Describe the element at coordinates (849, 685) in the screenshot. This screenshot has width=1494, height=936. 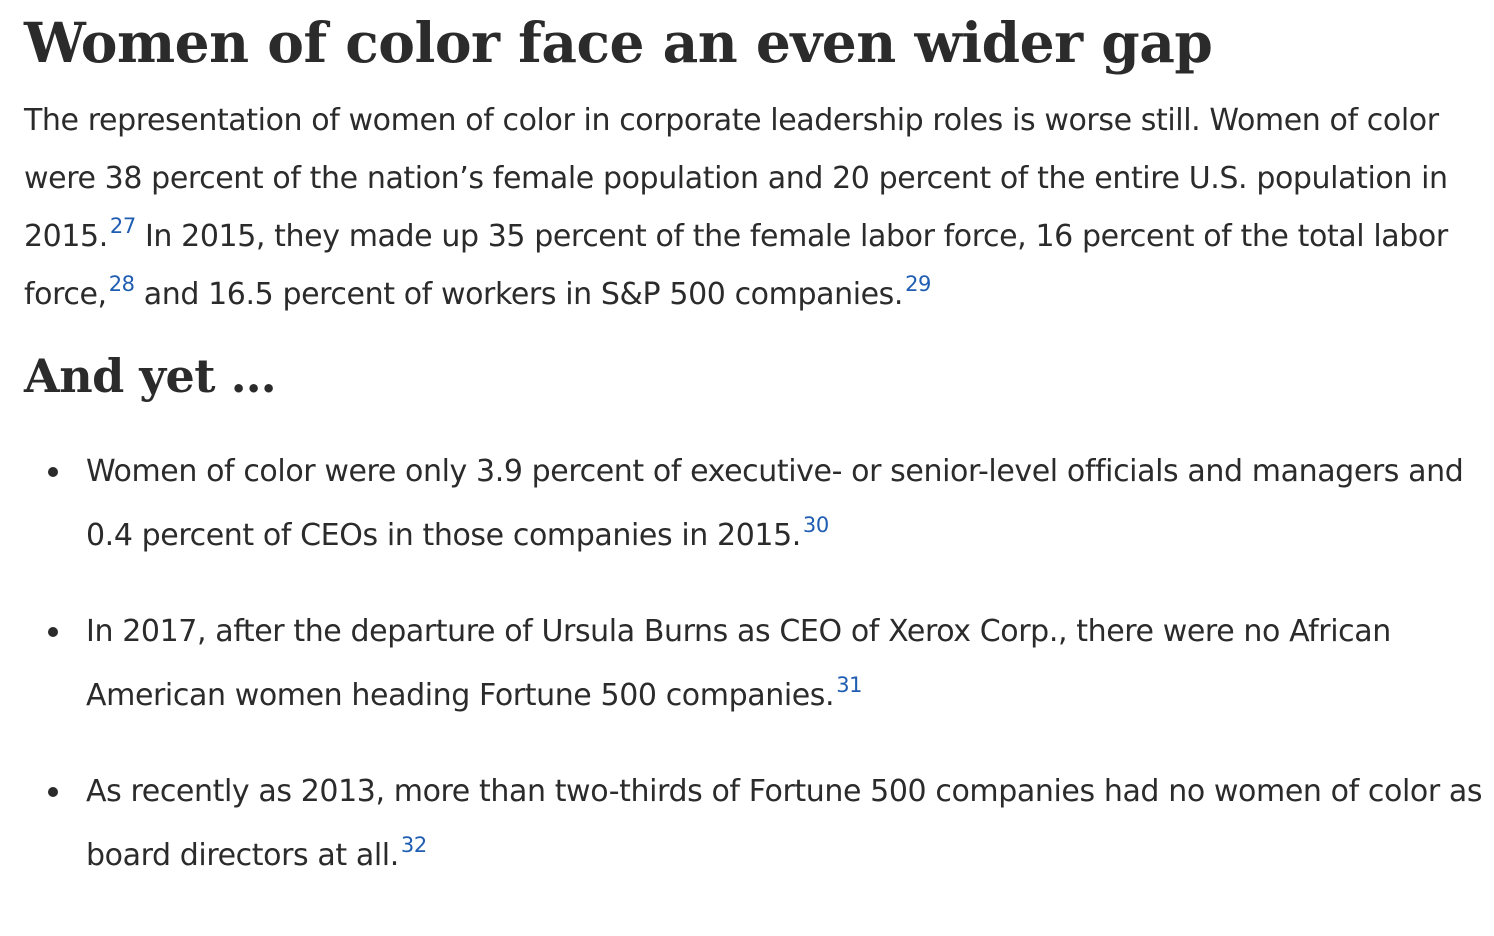
I see `footnote-link-31: 31` at that location.